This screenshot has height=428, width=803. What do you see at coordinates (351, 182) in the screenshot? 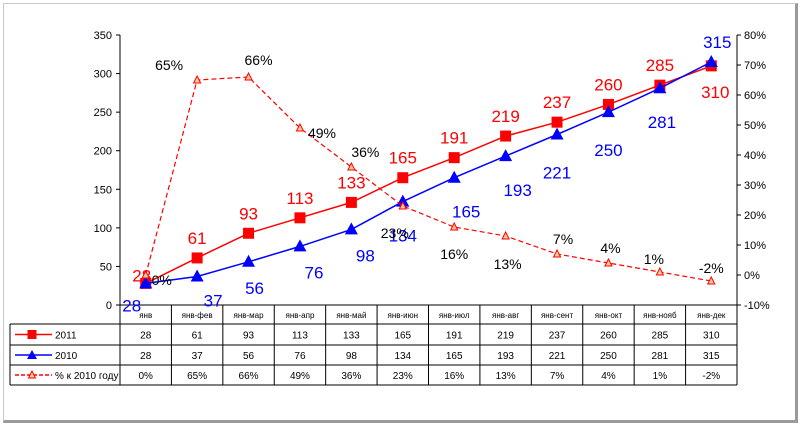
I see `data-label: 133` at bounding box center [351, 182].